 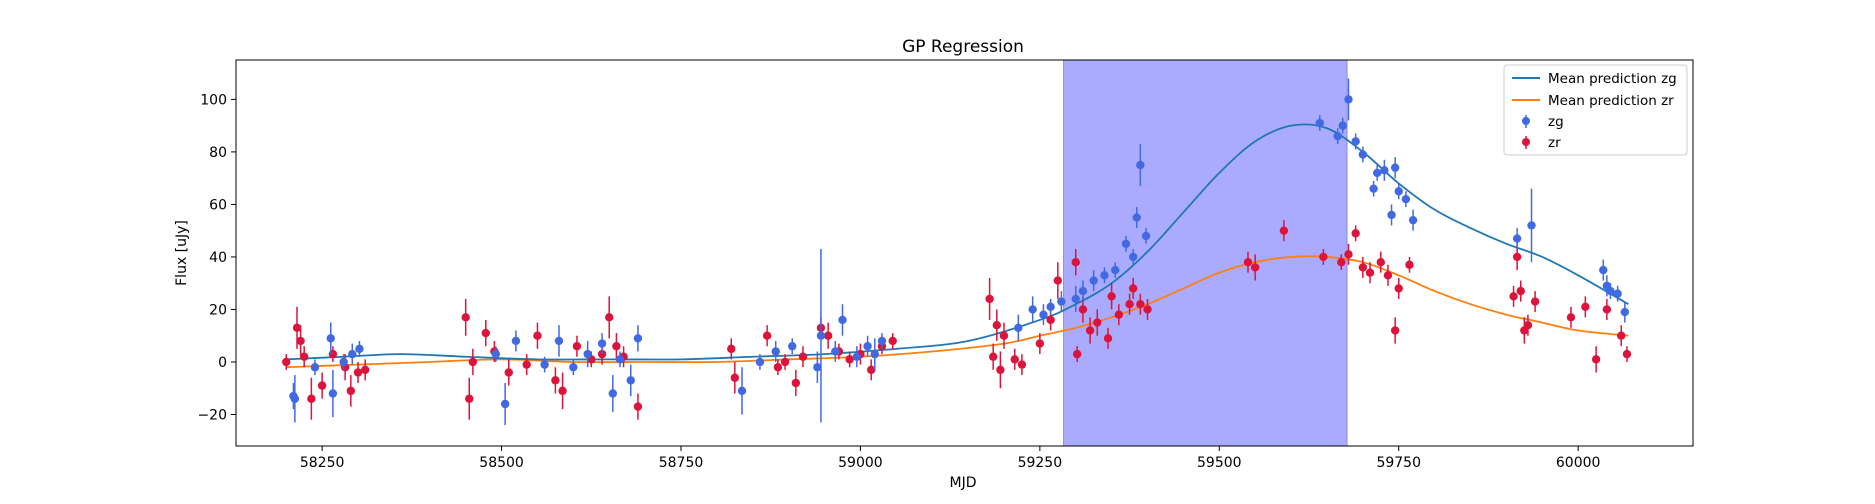 I want to click on legend-label-mean-zr: Mean prediction zr, so click(x=1611, y=101).